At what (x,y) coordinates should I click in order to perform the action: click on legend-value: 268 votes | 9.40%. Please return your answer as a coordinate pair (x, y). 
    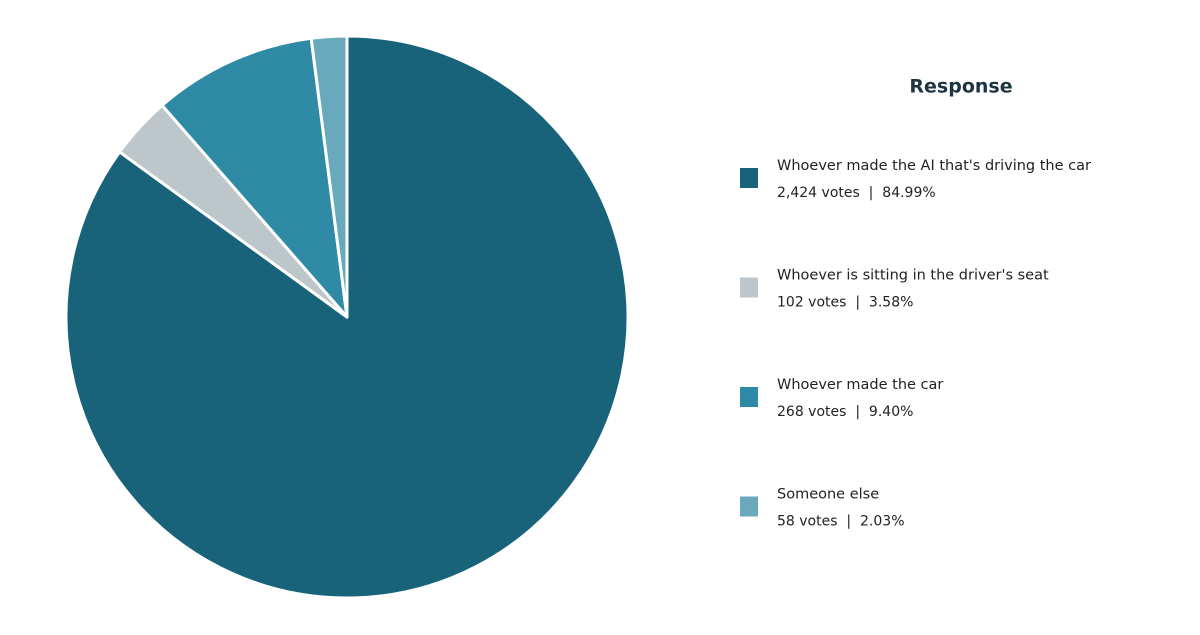
    Looking at the image, I should click on (845, 412).